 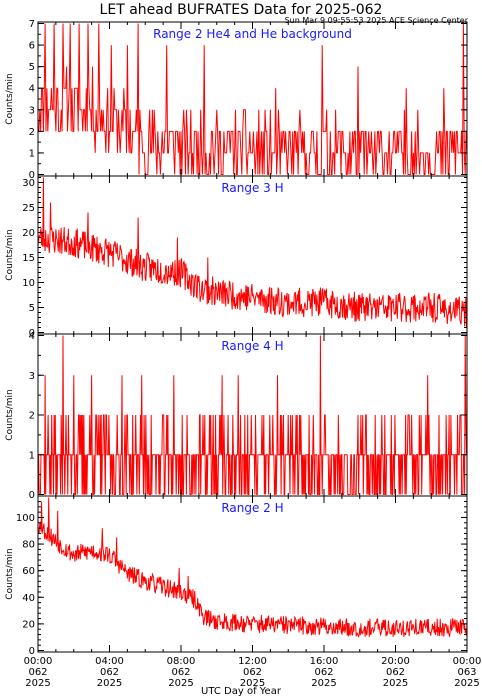 I want to click on x-tick-label-doy: 063, so click(x=466, y=672).